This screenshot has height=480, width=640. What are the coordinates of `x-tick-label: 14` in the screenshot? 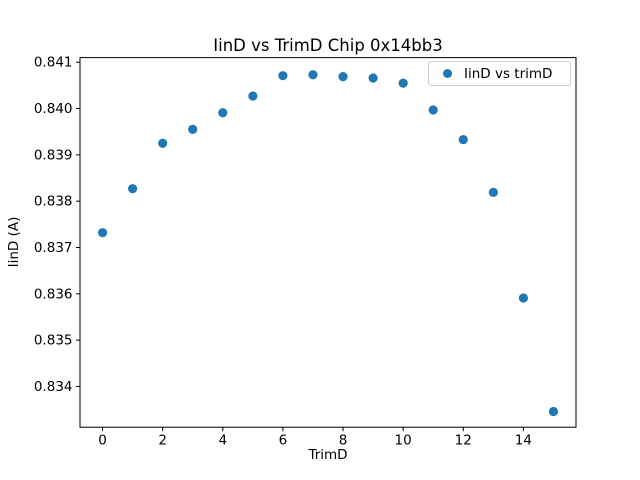 It's located at (523, 441).